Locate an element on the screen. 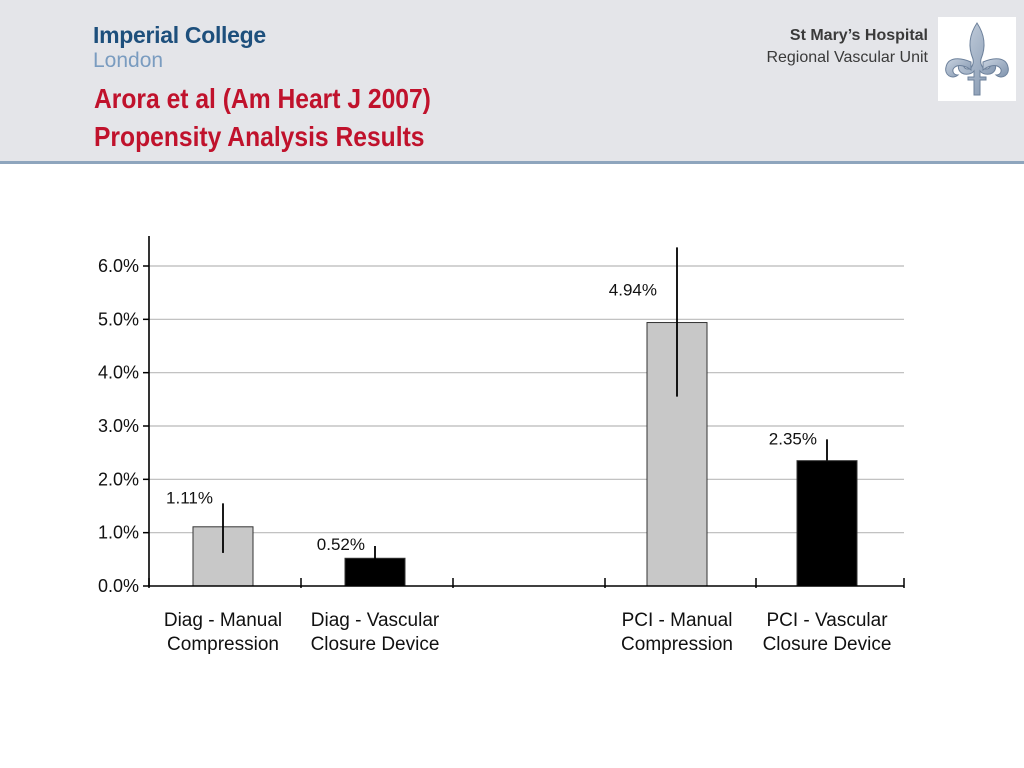 This screenshot has height=768, width=1024. x-category-label: PCI - Manual is located at coordinates (677, 620).